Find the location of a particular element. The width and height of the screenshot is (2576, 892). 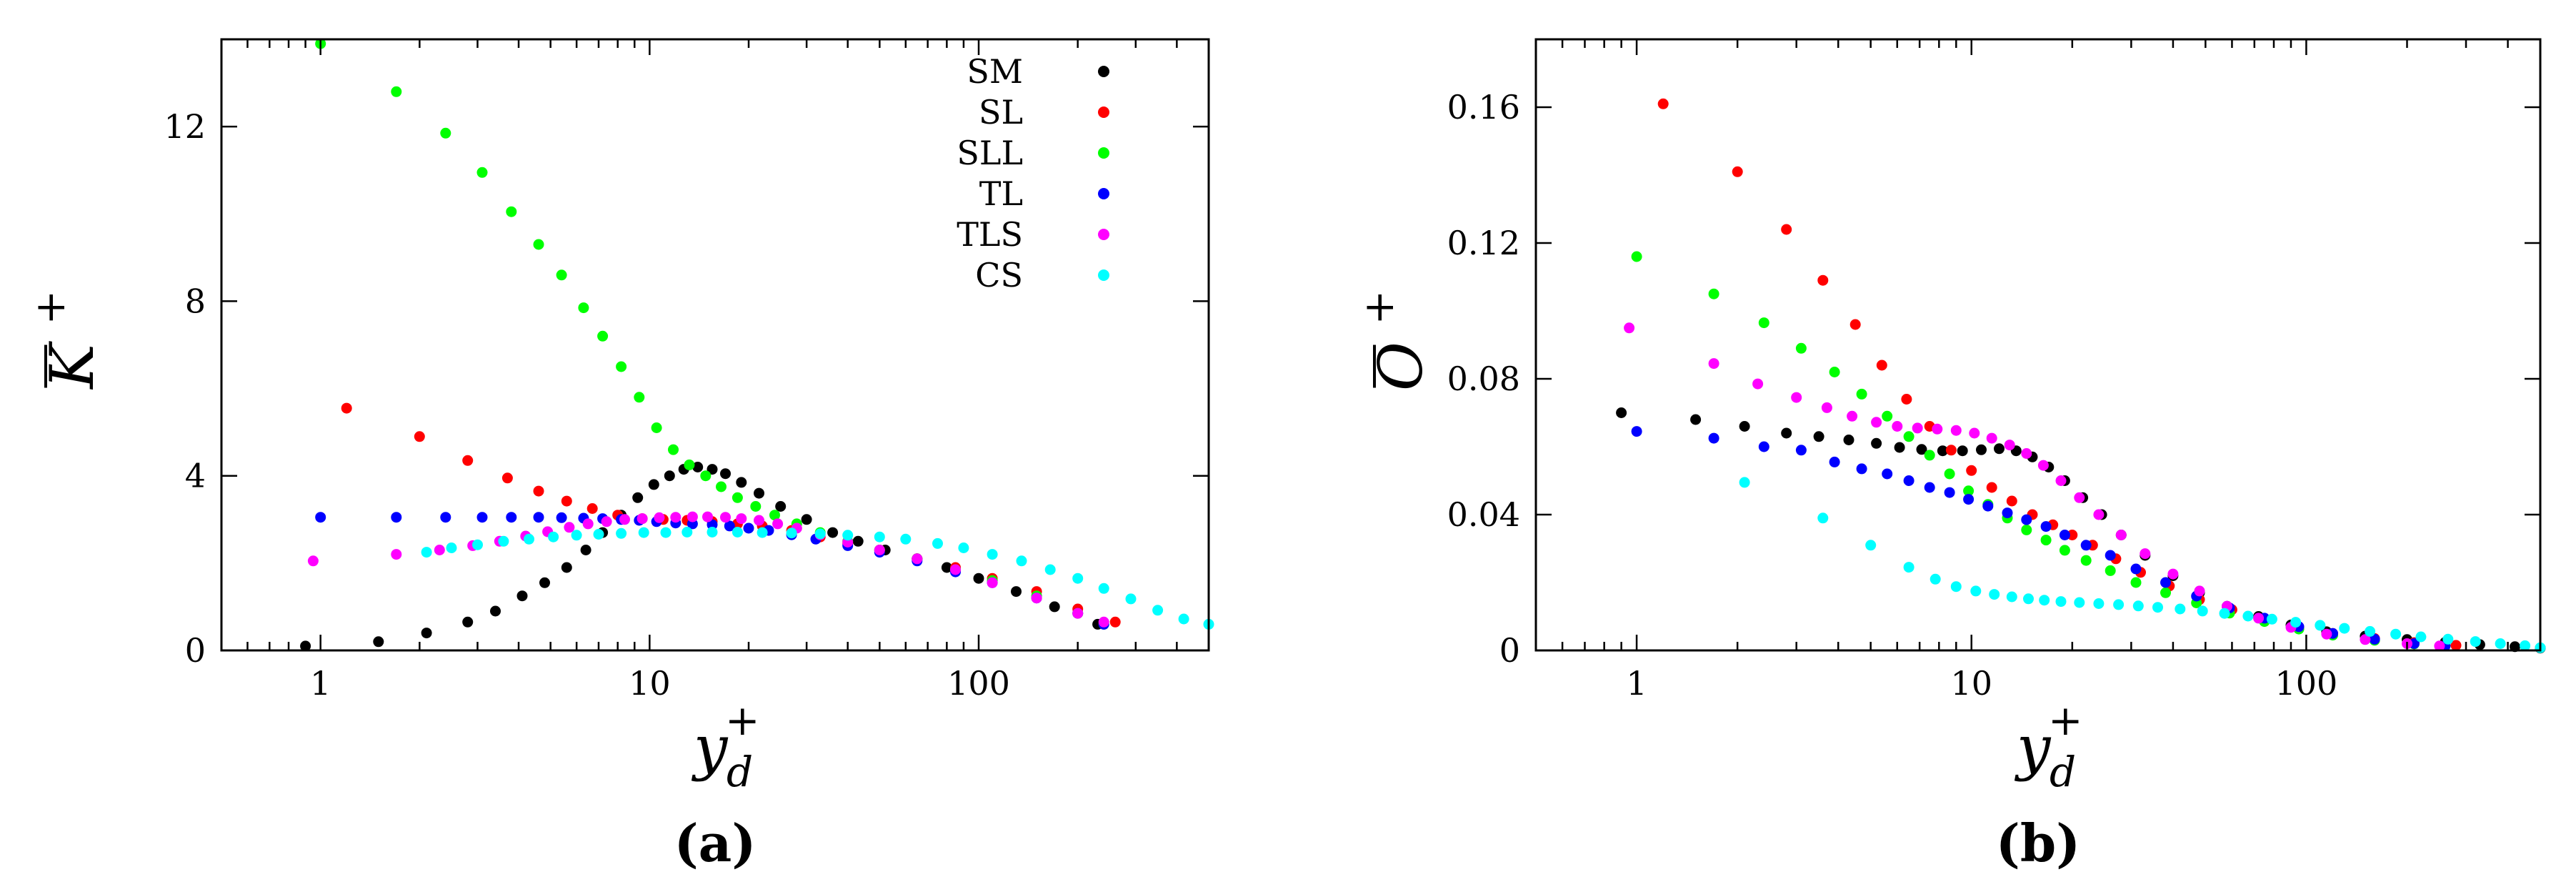

legend-marker-cs is located at coordinates (1103, 275).